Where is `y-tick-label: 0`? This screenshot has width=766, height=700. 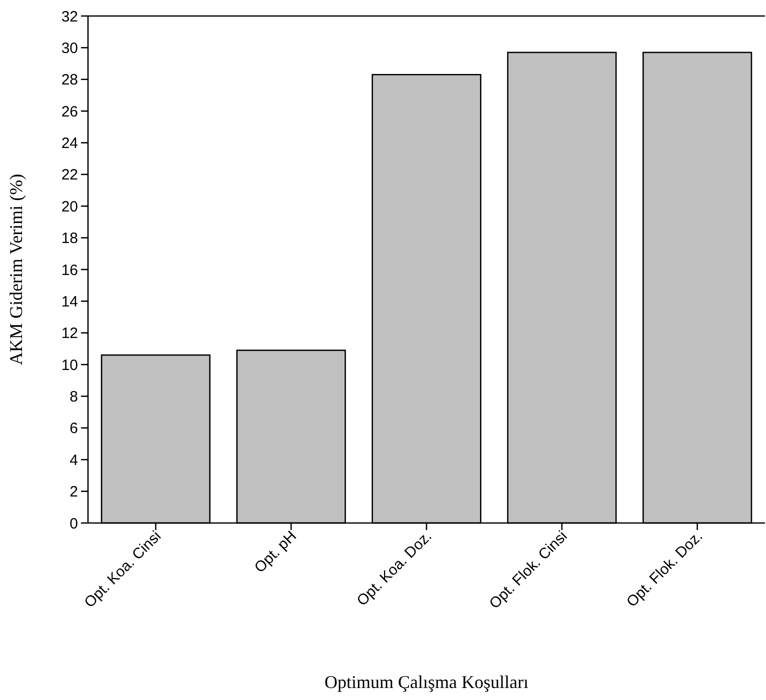
y-tick-label: 0 is located at coordinates (74, 523).